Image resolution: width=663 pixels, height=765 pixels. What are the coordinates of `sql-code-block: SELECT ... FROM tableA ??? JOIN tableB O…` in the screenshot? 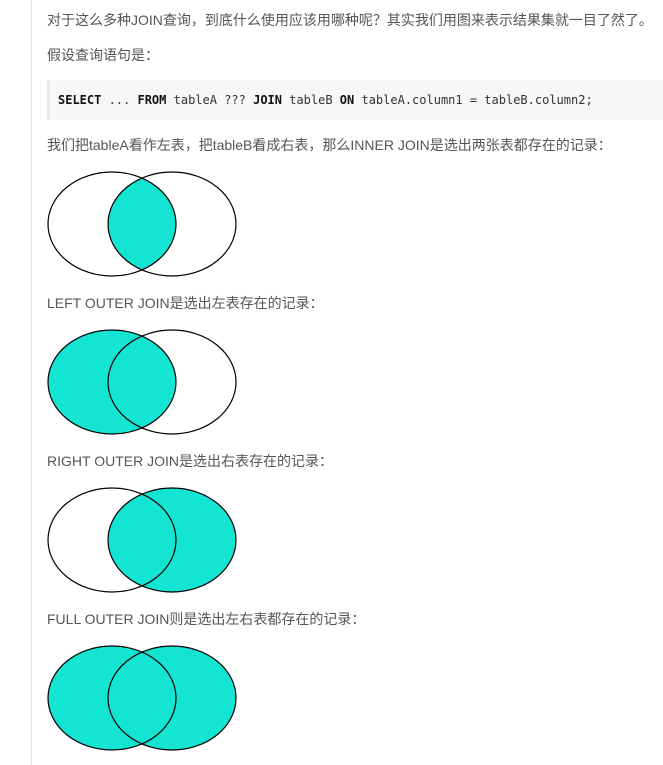 It's located at (355, 100).